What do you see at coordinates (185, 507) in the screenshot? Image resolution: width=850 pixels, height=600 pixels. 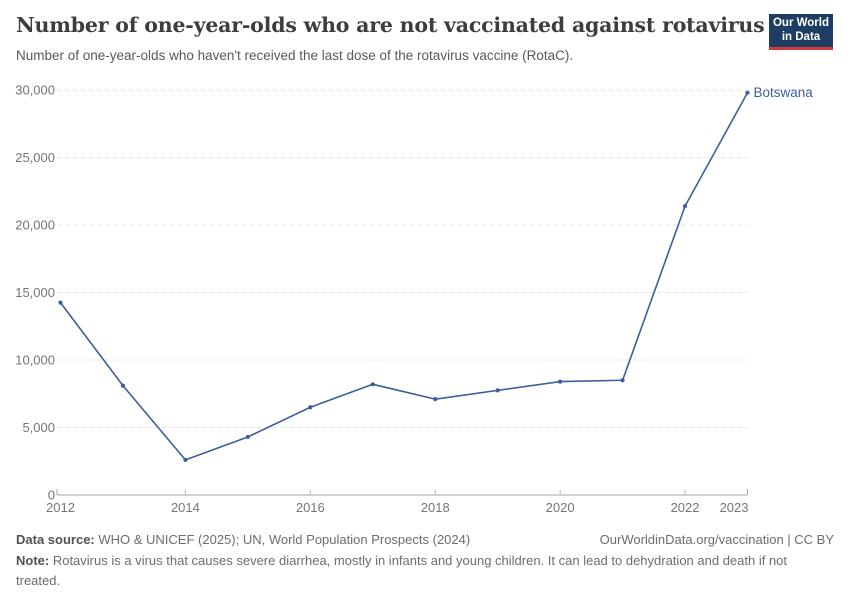 I see `x-axis-label: 2014` at bounding box center [185, 507].